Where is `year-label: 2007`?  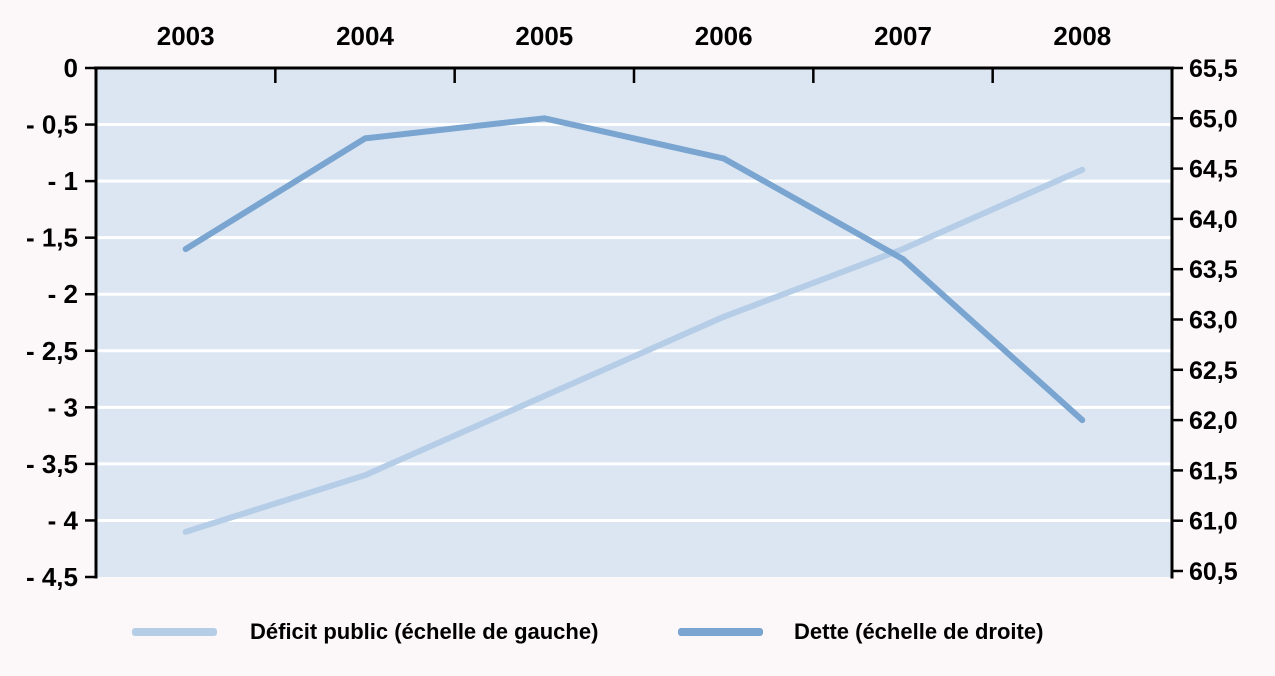
year-label: 2007 is located at coordinates (903, 36).